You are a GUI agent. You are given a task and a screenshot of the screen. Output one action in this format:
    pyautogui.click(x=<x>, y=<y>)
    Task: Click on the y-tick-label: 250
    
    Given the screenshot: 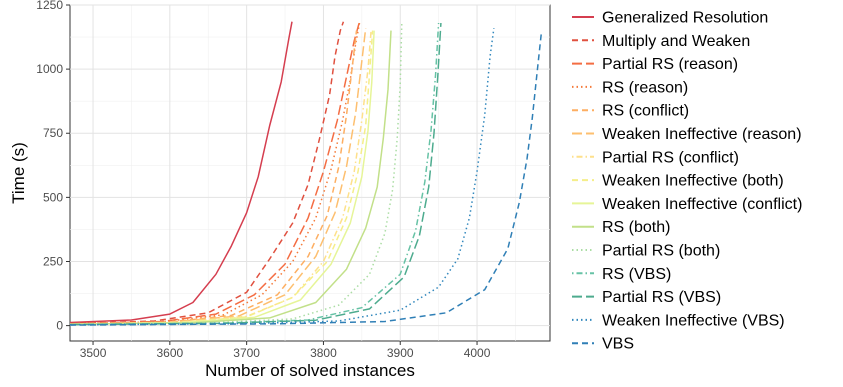 What is the action you would take?
    pyautogui.click(x=53, y=261)
    